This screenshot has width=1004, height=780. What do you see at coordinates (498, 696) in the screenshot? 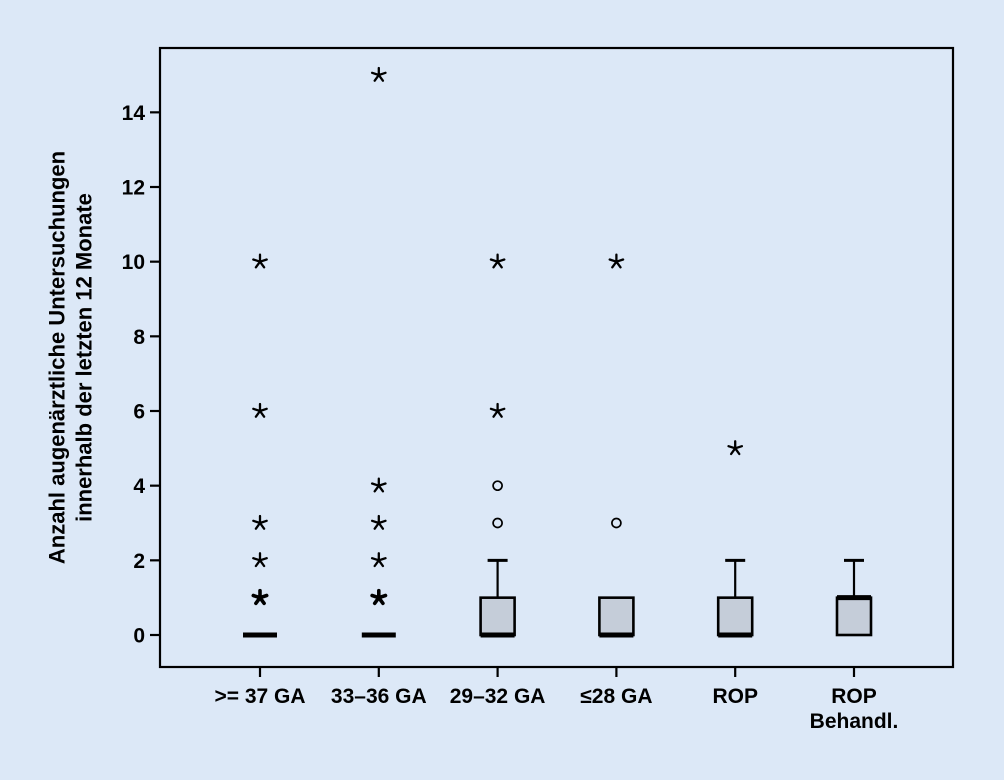
I see `x-category-label: 29–32 GA` at bounding box center [498, 696].